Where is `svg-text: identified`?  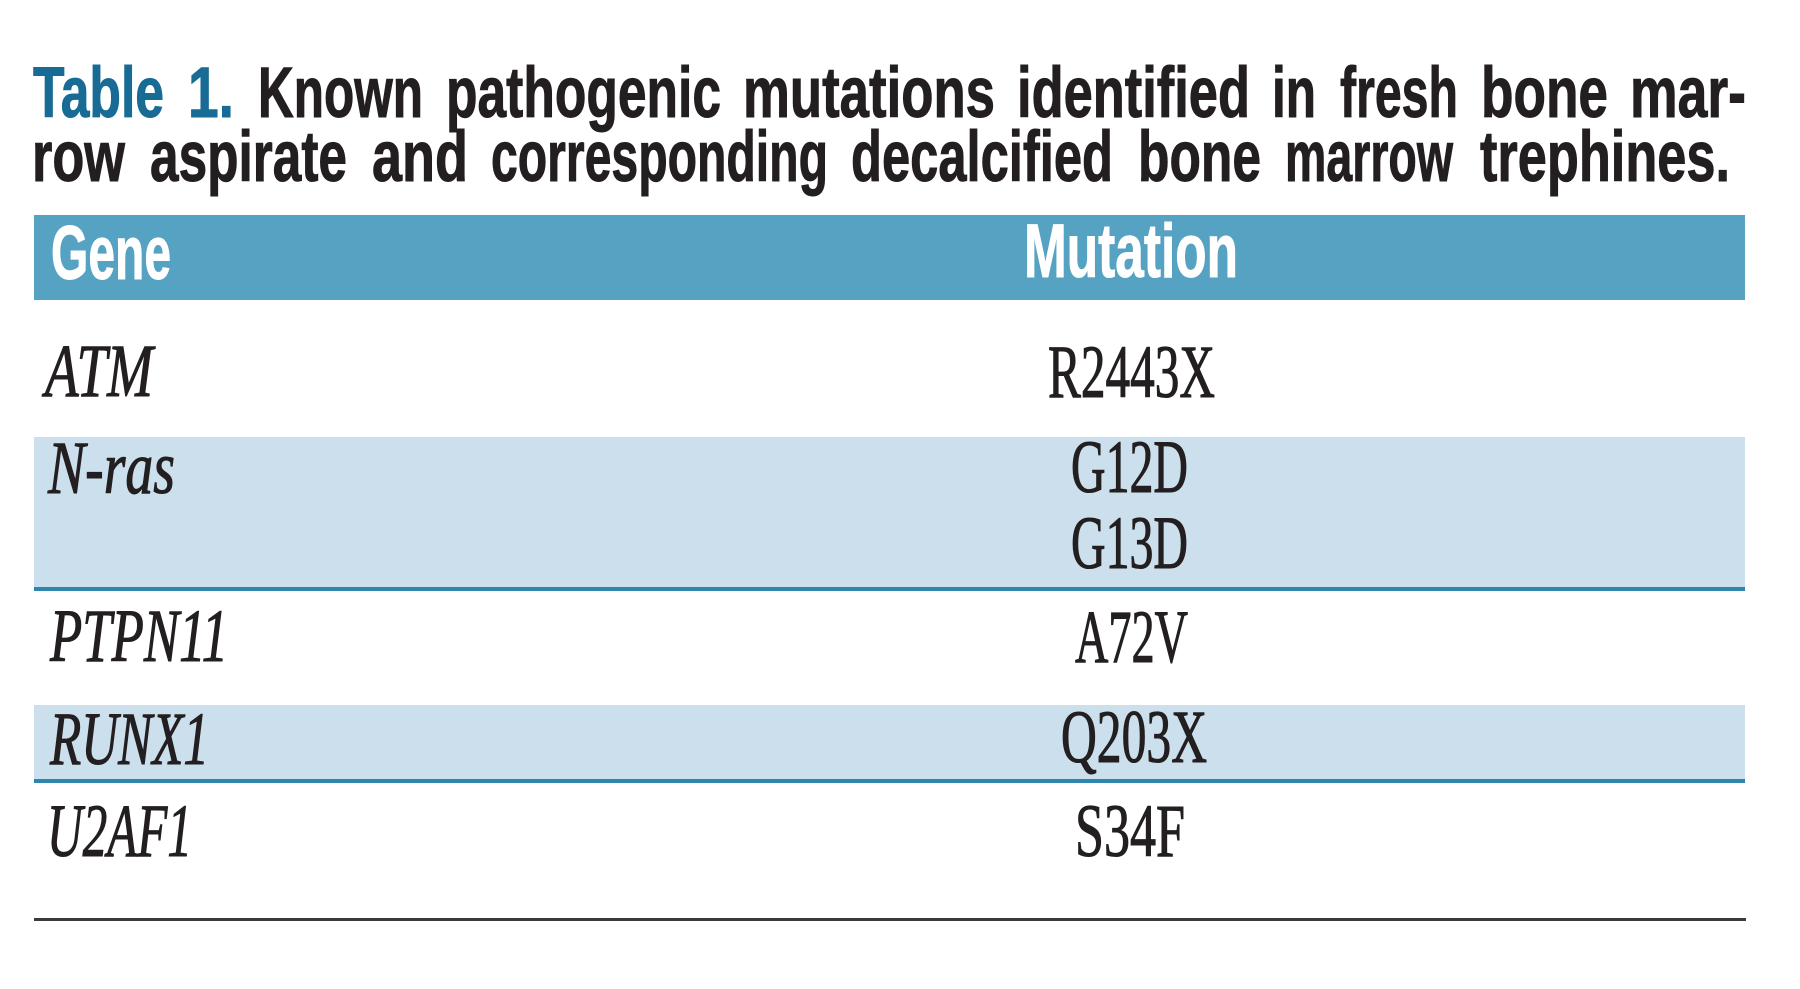
svg-text: identified is located at coordinates (1133, 93).